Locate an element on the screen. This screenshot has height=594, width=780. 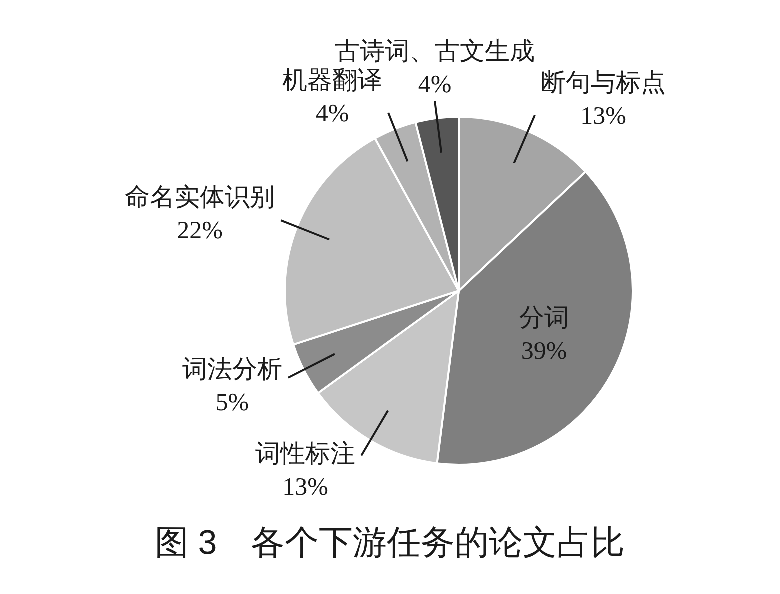
slice-label: 分词 is located at coordinates (544, 318).